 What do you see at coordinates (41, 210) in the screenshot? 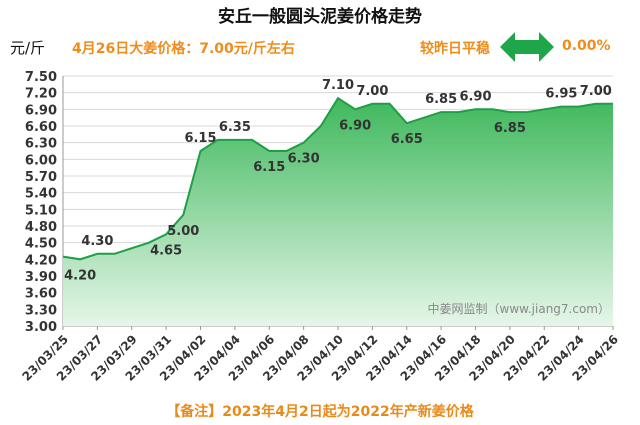
I see `y-tick-label: 5.10` at bounding box center [41, 210].